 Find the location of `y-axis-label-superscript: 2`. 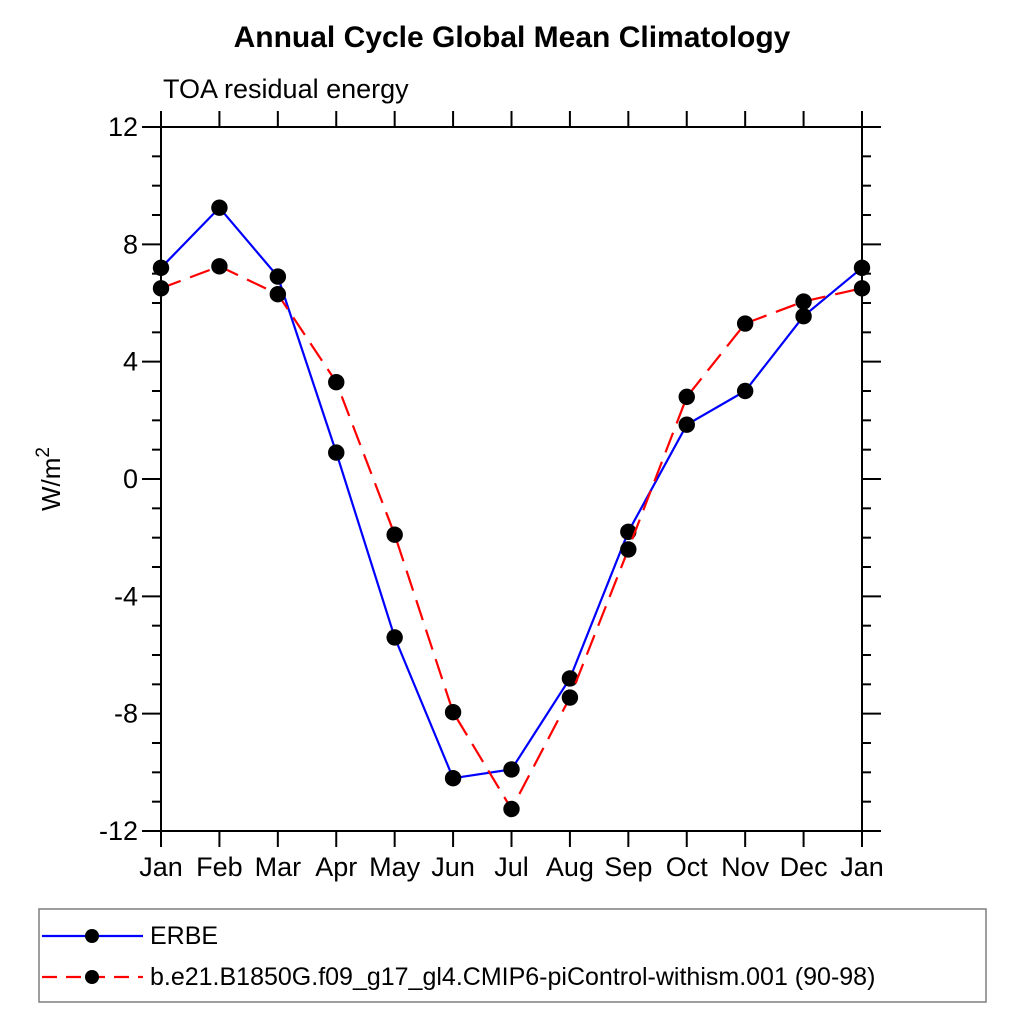

y-axis-label-superscript: 2 is located at coordinates (43, 452).